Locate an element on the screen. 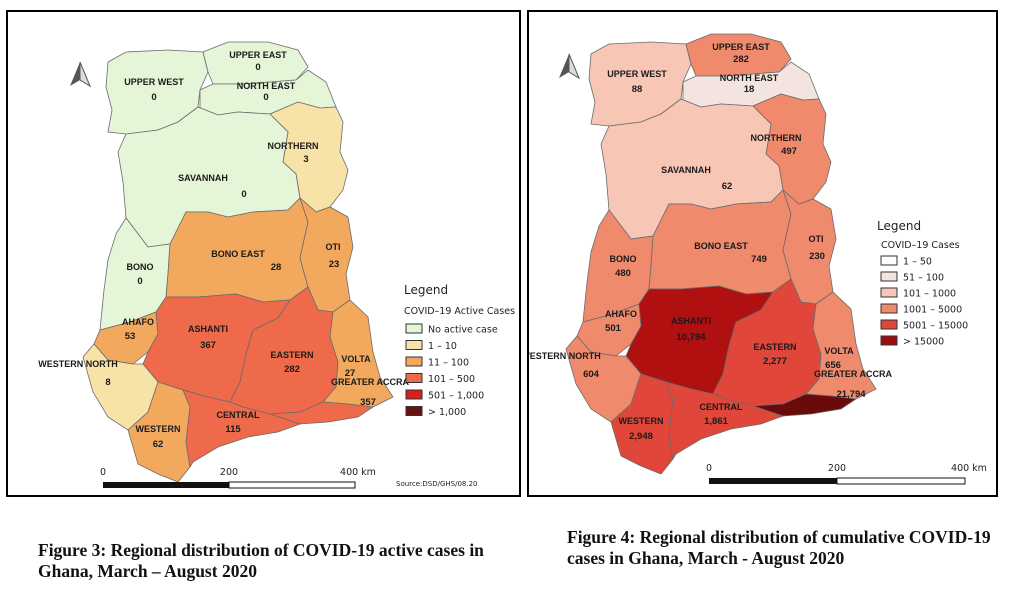 This screenshot has height=596, width=1024. region-value-savannah: 0 is located at coordinates (243, 194).